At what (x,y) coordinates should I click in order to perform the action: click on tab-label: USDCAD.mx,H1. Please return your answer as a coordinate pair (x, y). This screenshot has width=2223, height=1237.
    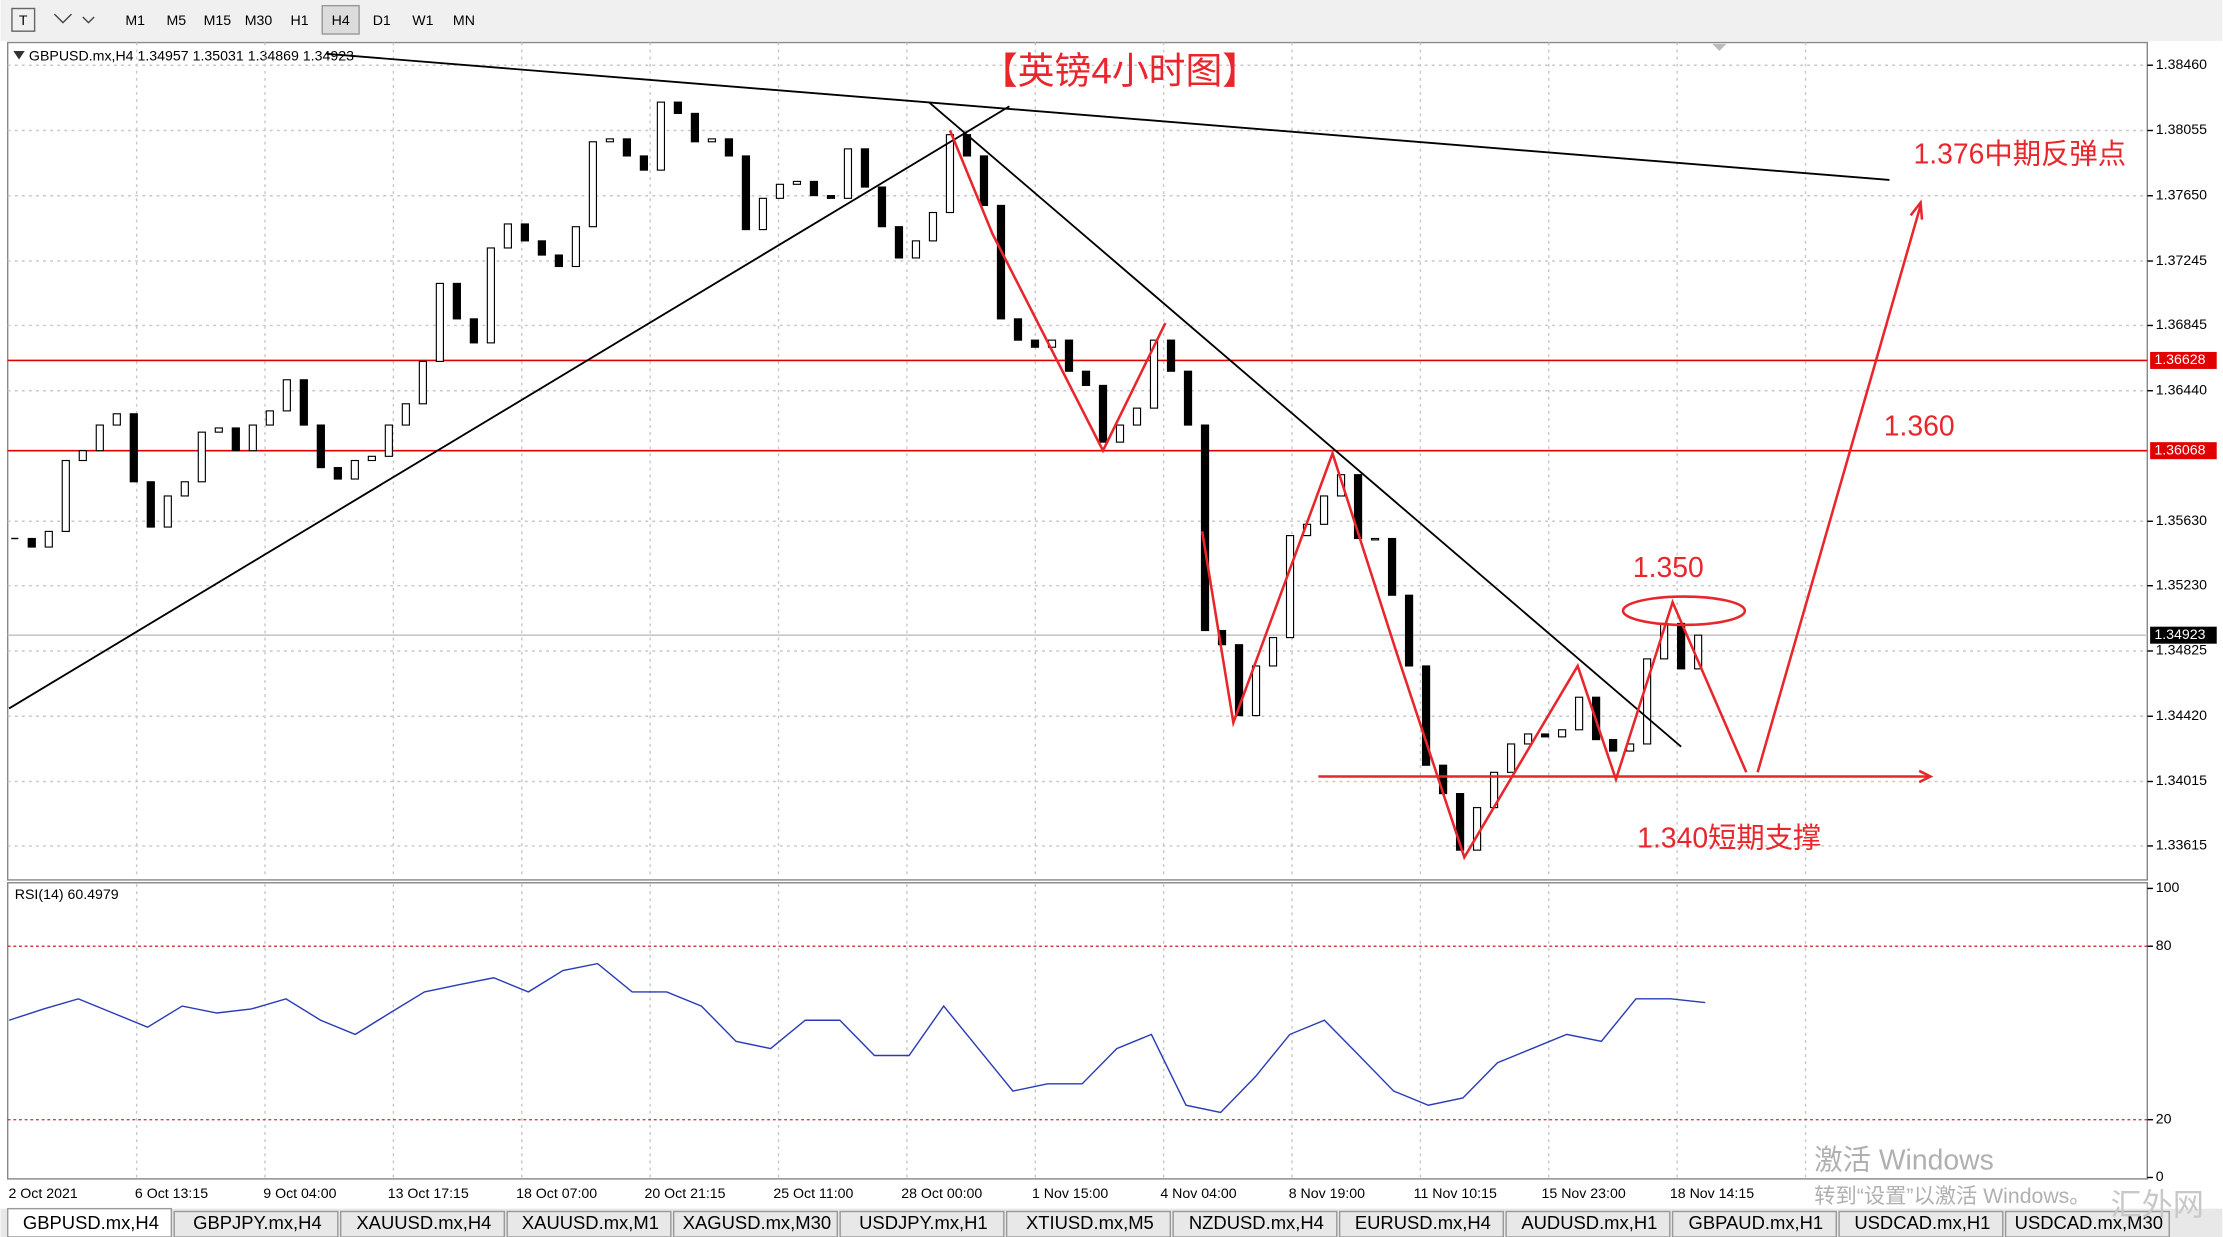
    Looking at the image, I should click on (1922, 1222).